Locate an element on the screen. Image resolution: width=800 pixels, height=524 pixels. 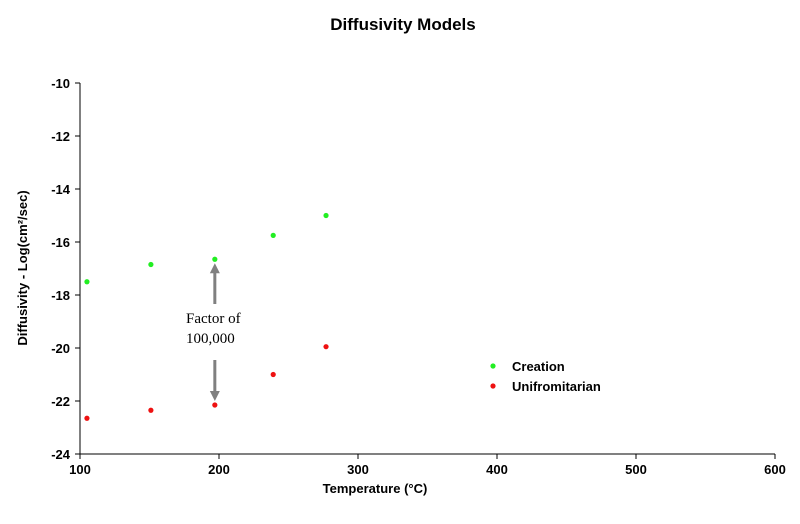
annotation-line-1: Factor of is located at coordinates (213, 319).